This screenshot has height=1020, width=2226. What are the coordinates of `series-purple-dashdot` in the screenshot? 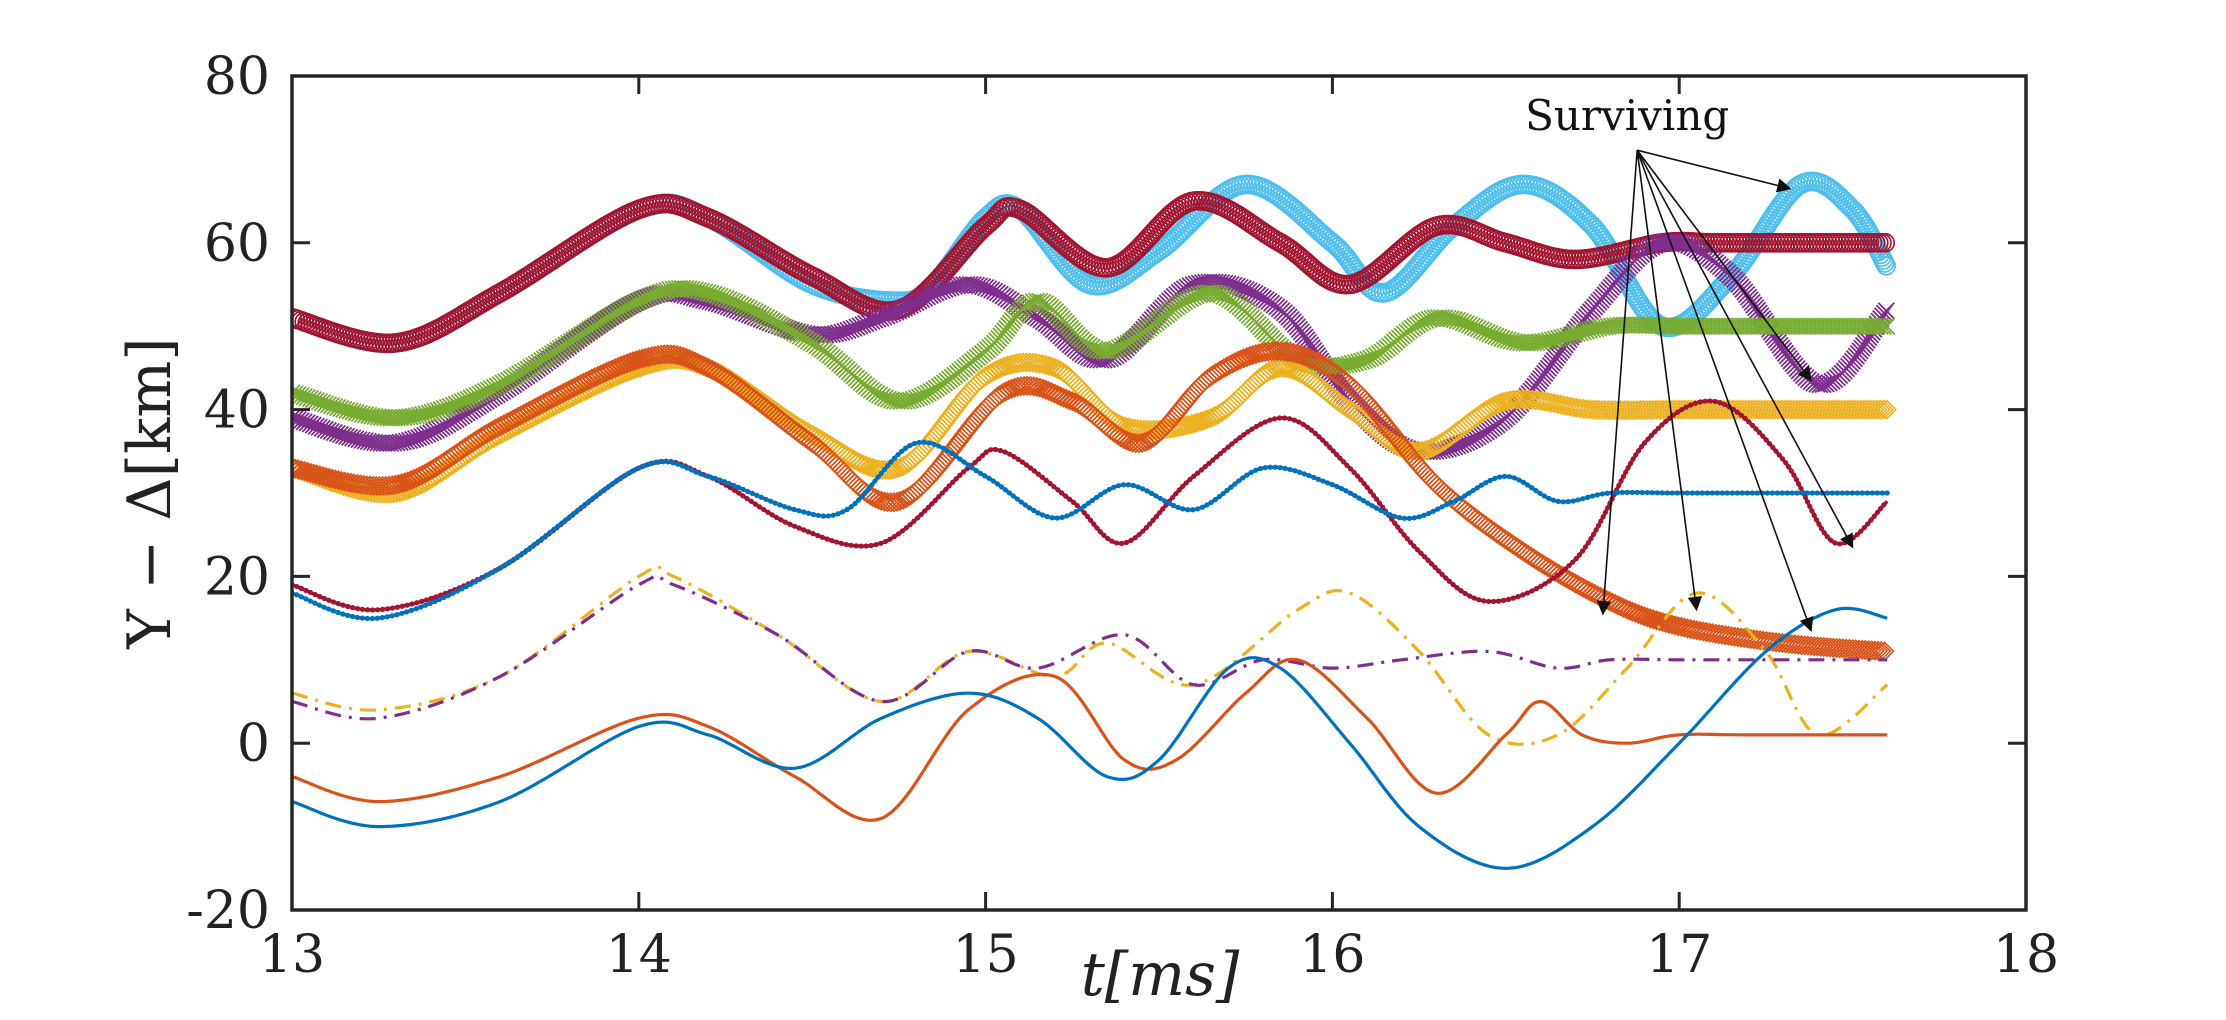 It's located at (1090, 647).